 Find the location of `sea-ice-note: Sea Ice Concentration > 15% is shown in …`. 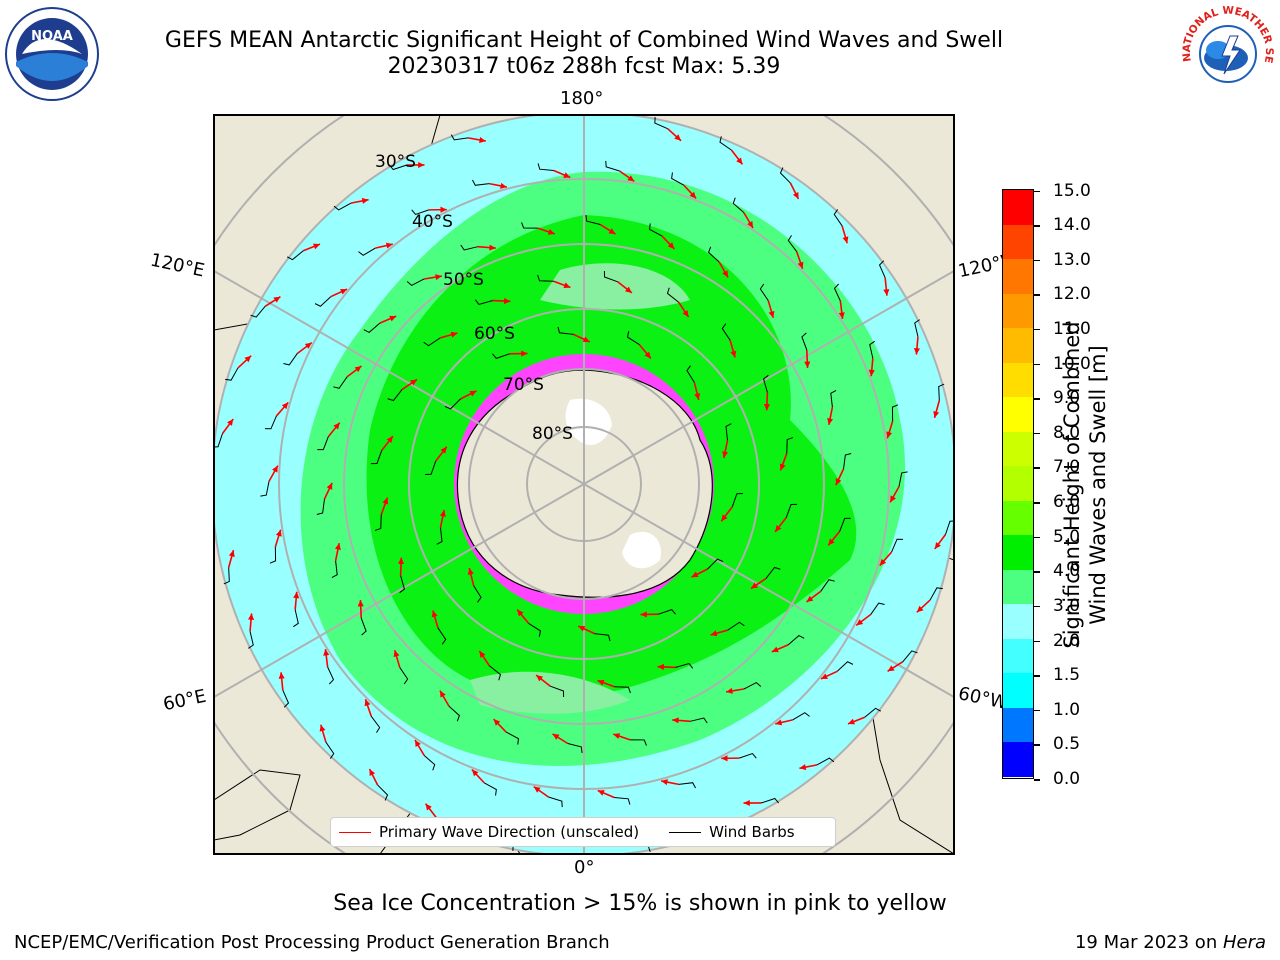

sea-ice-note: Sea Ice Concentration > 15% is shown in … is located at coordinates (640, 903).